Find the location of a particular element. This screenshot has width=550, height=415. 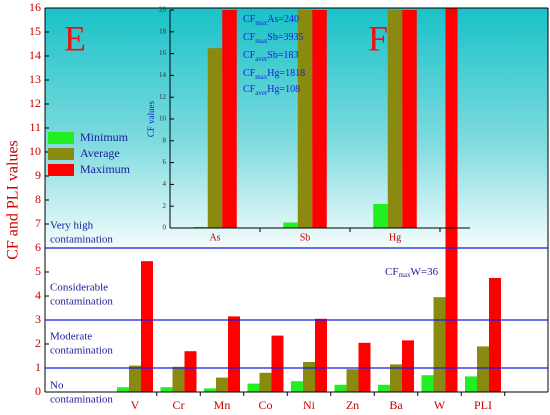

y-tick-label: 1 is located at coordinates (38, 367).